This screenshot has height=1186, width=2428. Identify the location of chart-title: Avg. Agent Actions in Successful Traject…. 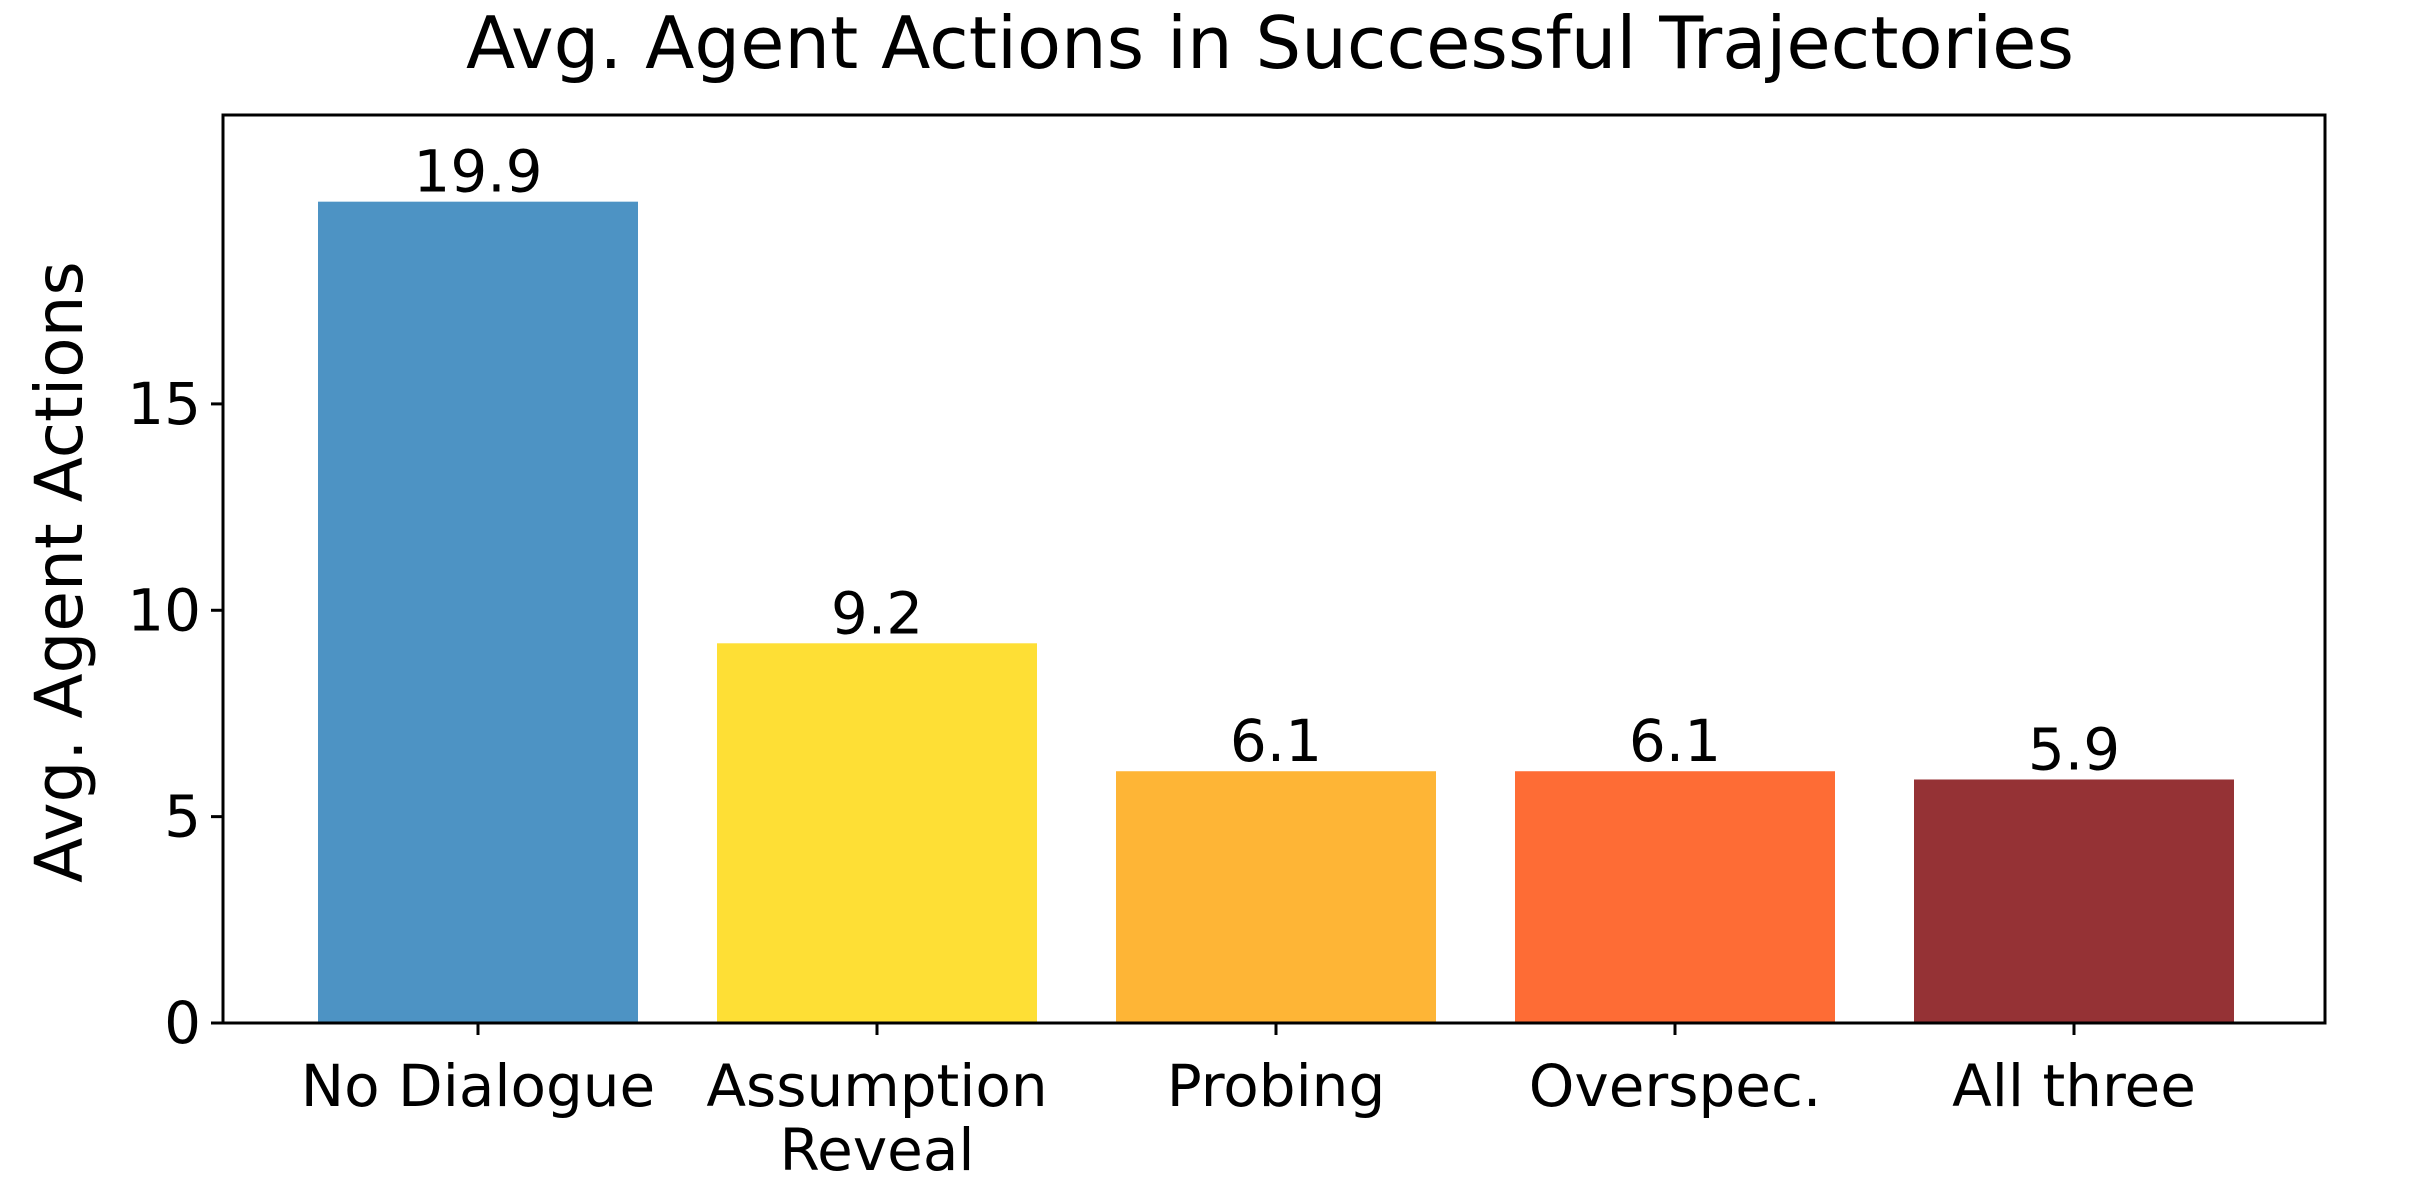
(1270, 43).